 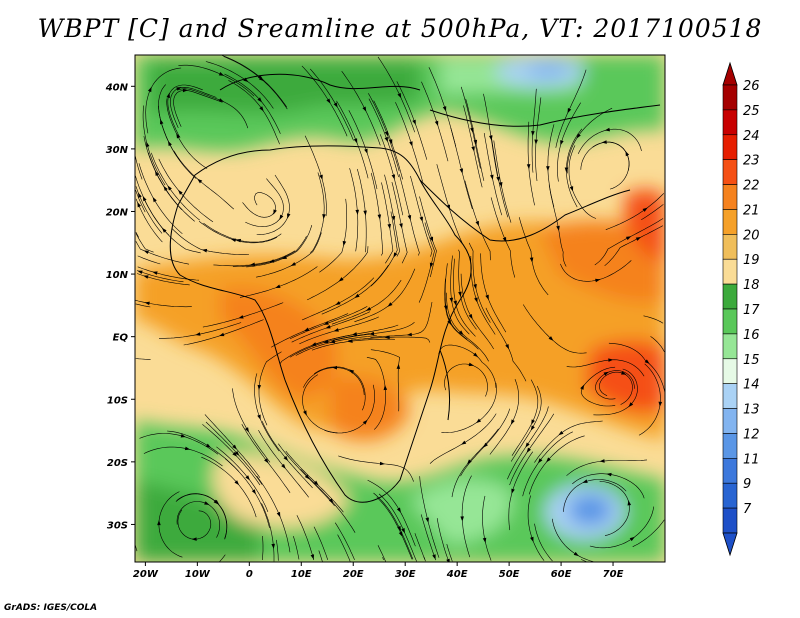 I want to click on colorbar-label: 17, so click(x=751, y=310).